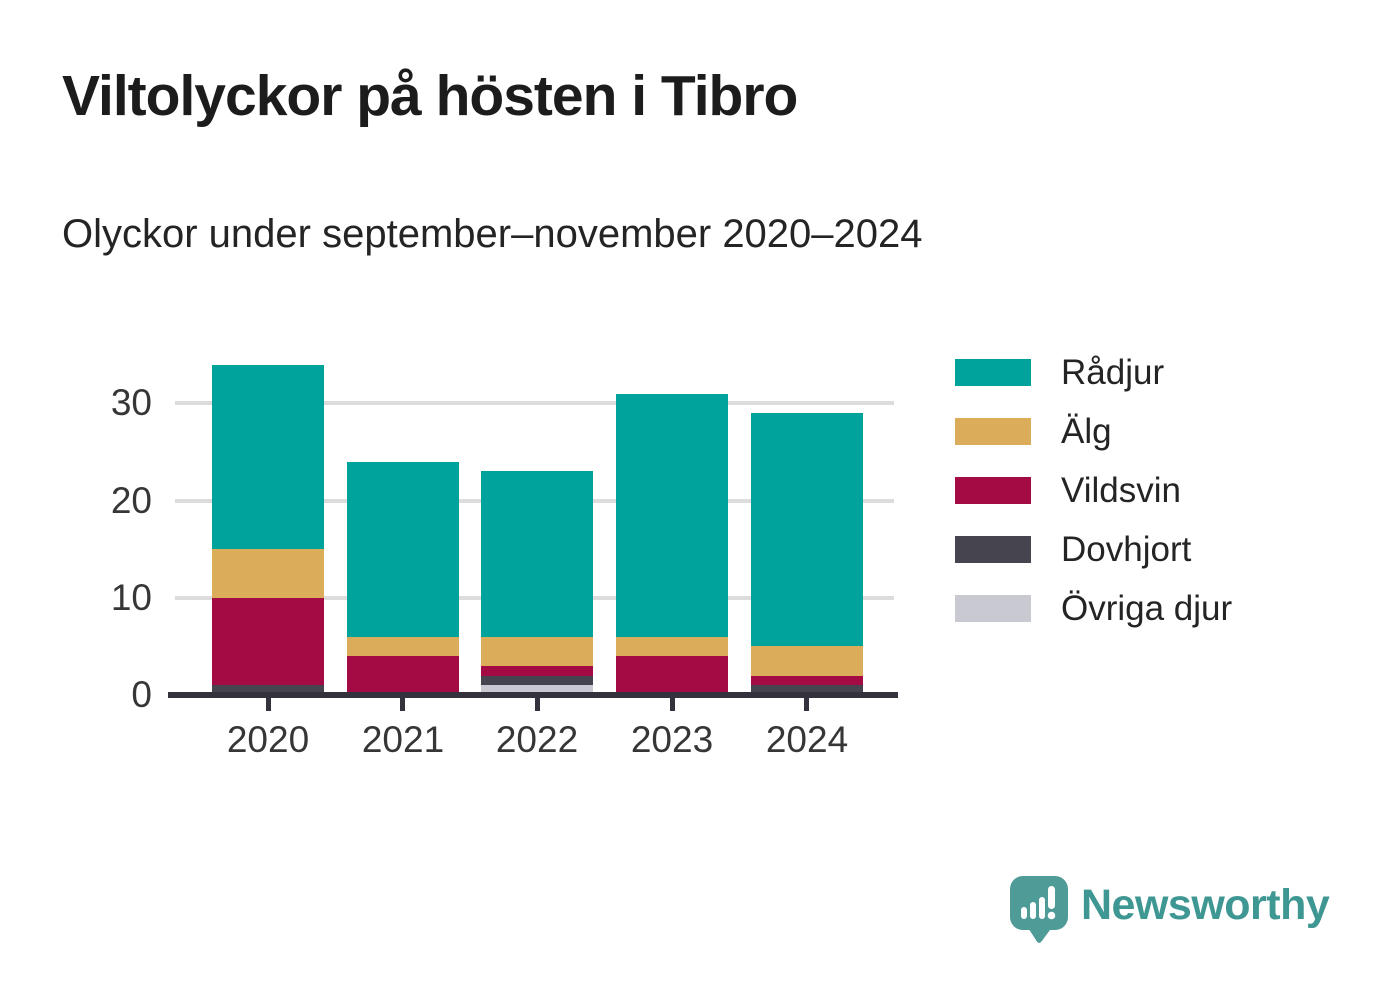 The image size is (1382, 999). I want to click on bar-segment-2021-radjur, so click(403, 549).